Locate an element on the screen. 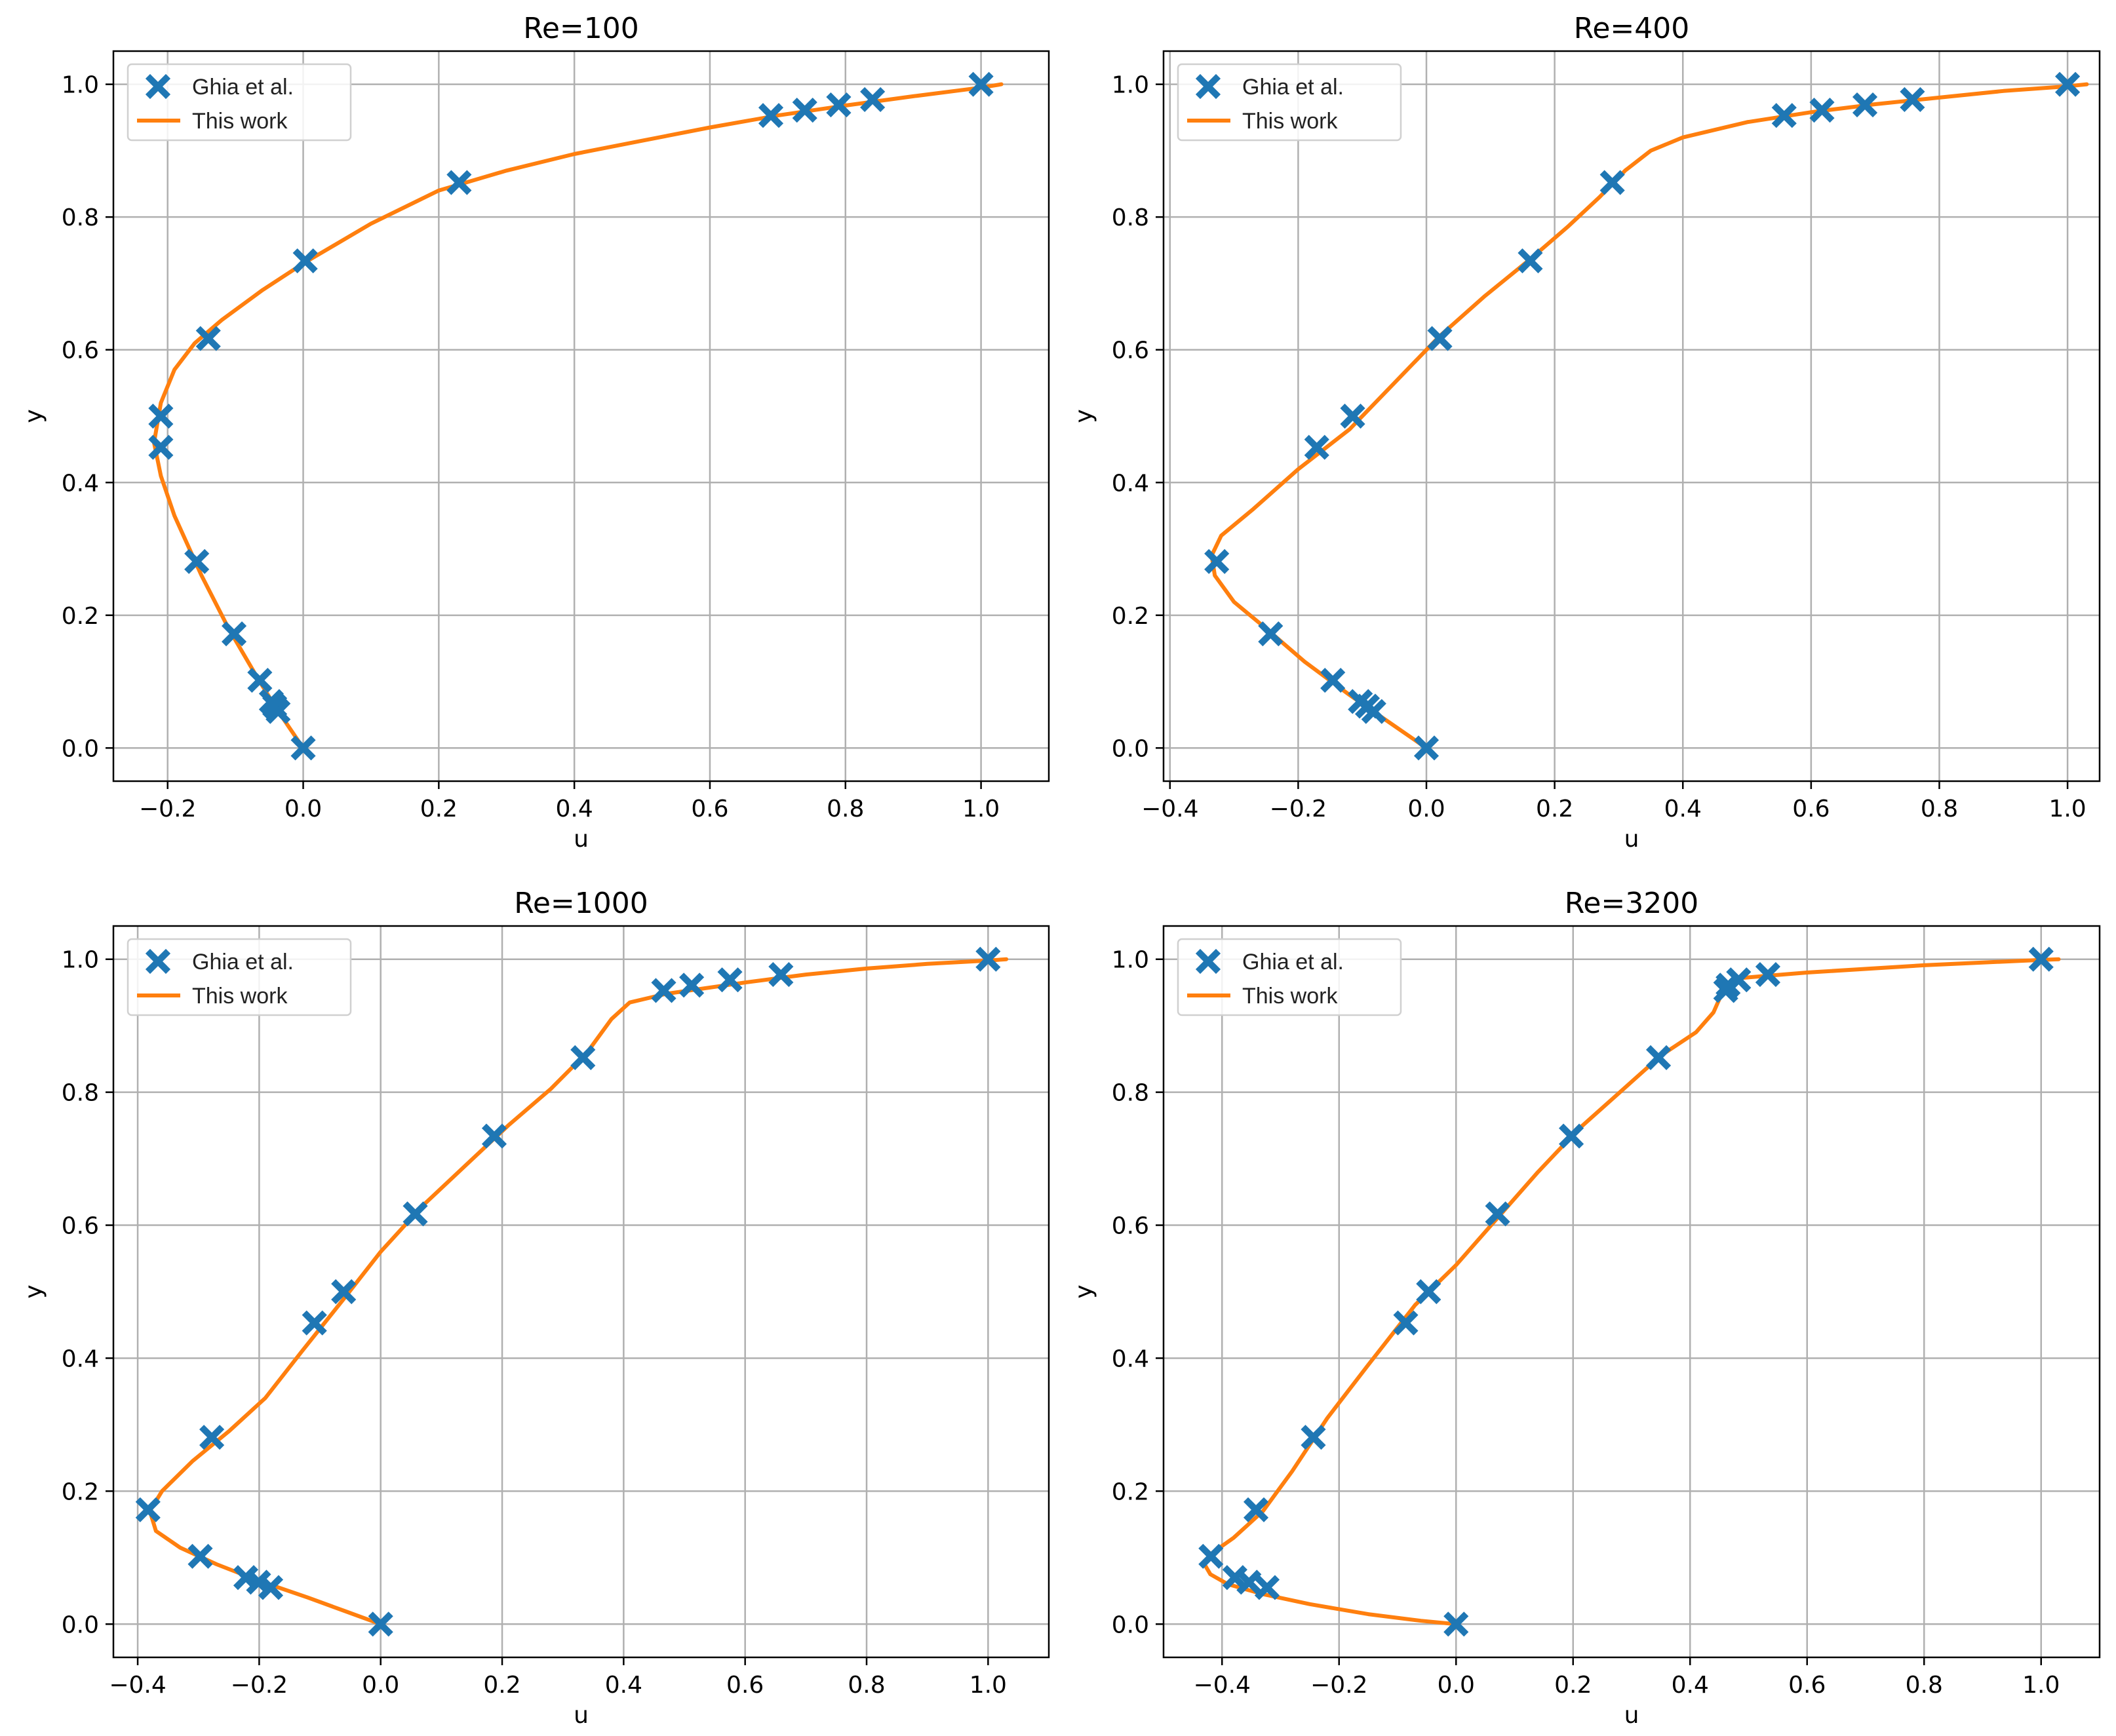 Image resolution: width=2116 pixels, height=1736 pixels. chart-title: Re=100 is located at coordinates (581, 28).